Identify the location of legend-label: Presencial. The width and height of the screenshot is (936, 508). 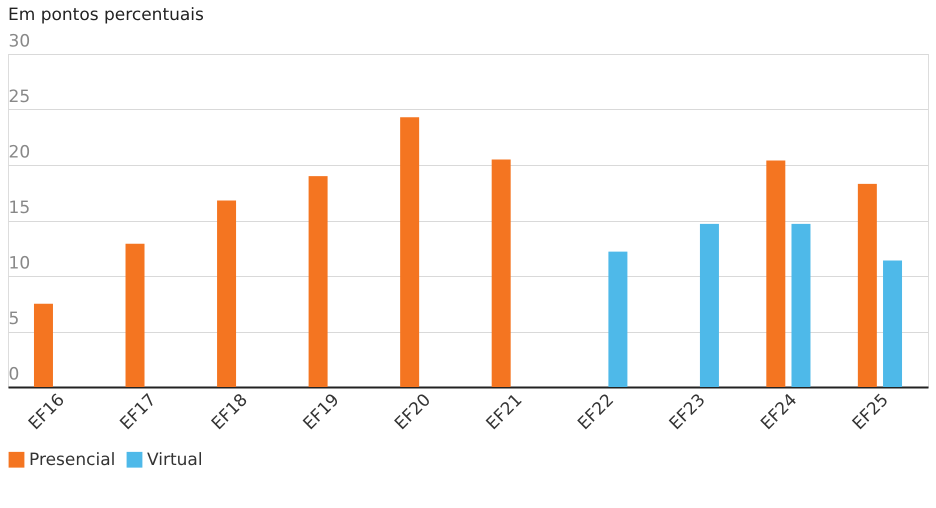
(72, 460).